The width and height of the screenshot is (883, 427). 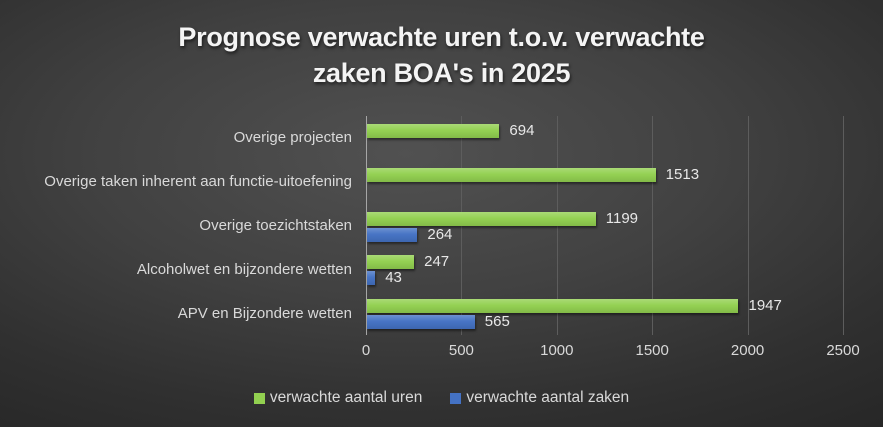 I want to click on x-tick-label-1500: 1500, so click(x=652, y=350).